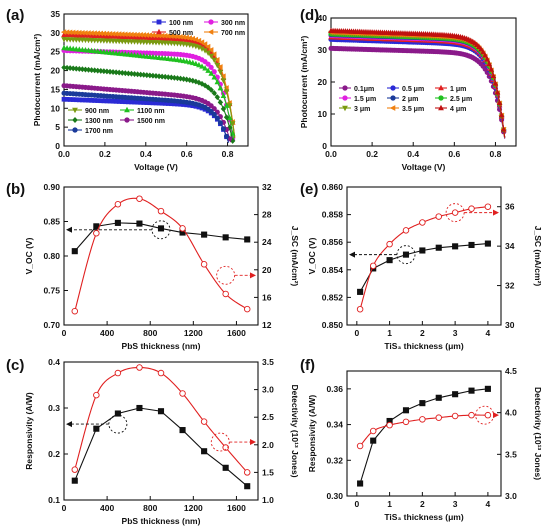  I want to click on y-tick-label-left: 0.75, so click(51, 291).